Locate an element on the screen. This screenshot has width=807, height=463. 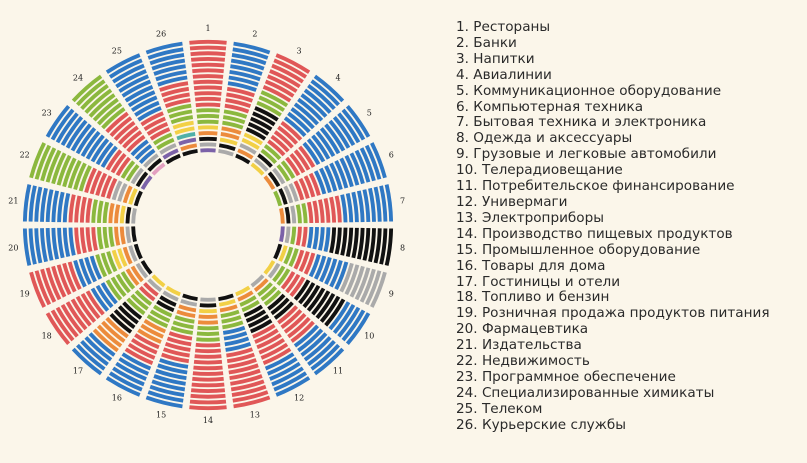
sector-number-label: 24 is located at coordinates (78, 77).